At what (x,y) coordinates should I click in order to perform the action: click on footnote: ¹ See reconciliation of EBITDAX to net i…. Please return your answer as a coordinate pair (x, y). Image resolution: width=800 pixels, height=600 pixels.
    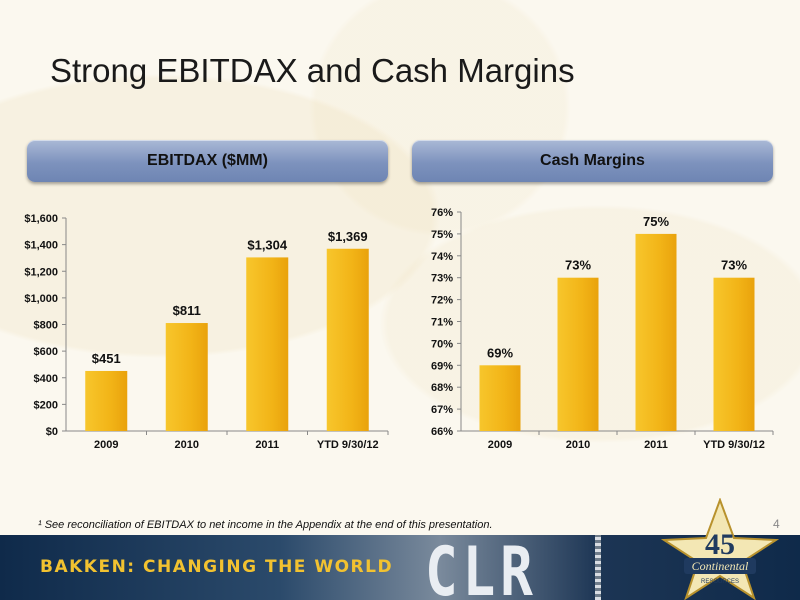
    Looking at the image, I should click on (265, 525).